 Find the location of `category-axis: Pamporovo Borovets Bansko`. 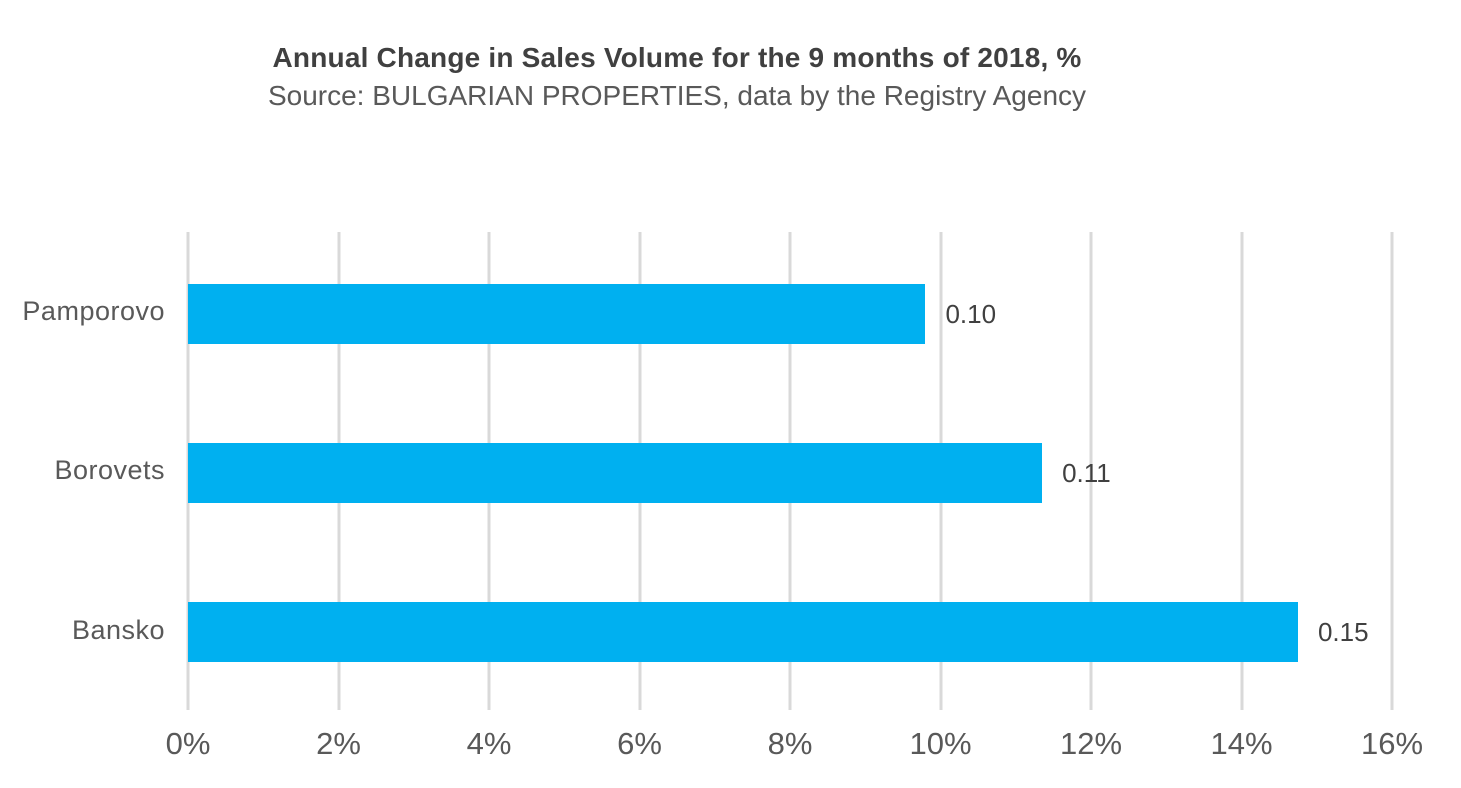

category-axis: Pamporovo Borovets Bansko is located at coordinates (82, 471).